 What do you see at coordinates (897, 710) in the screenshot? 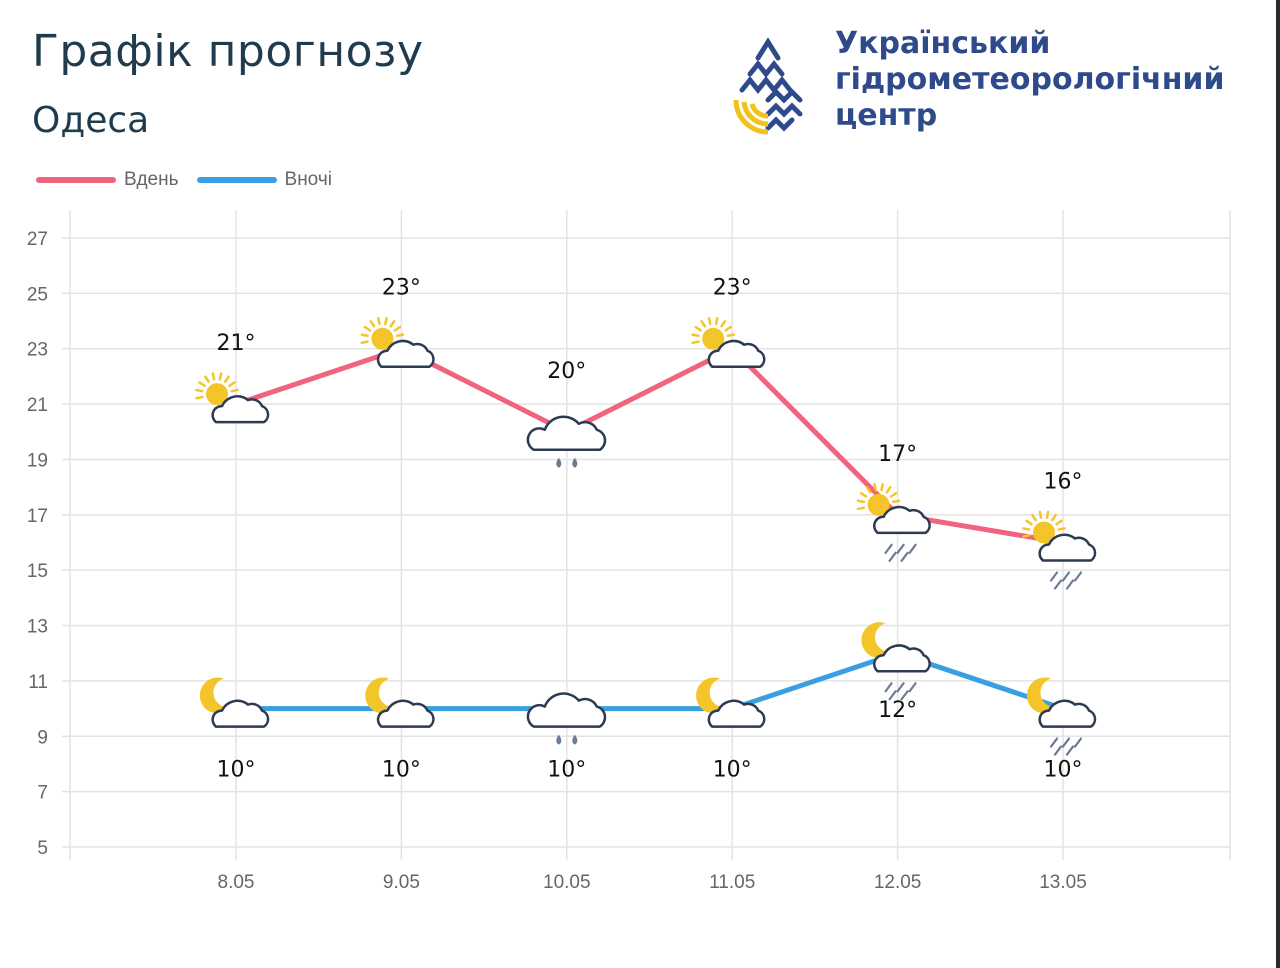
I see `data-label-night: 12°` at bounding box center [897, 710].